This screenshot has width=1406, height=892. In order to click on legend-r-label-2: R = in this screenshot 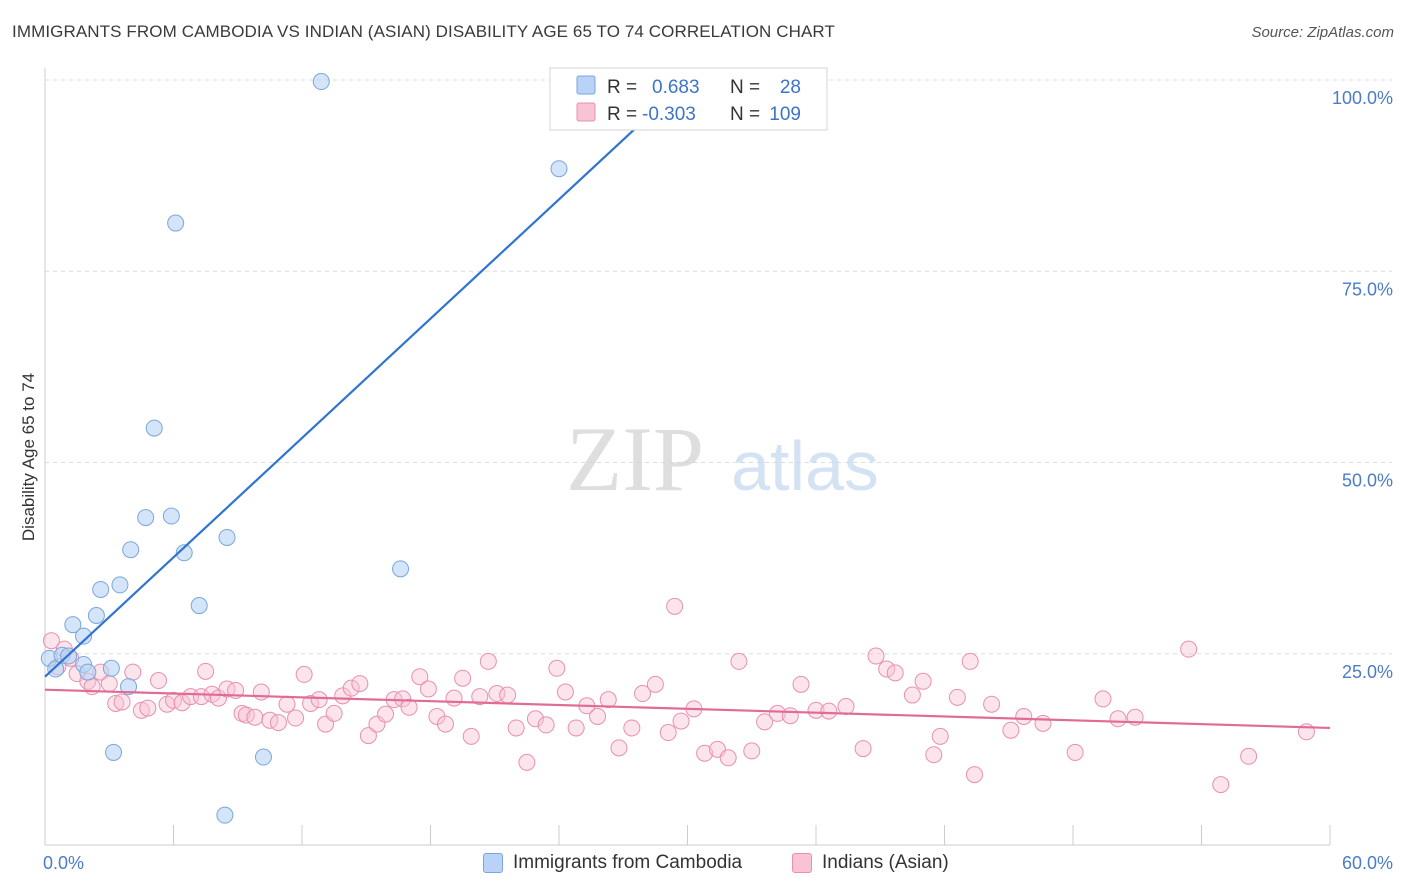, I will do `click(622, 114)`.